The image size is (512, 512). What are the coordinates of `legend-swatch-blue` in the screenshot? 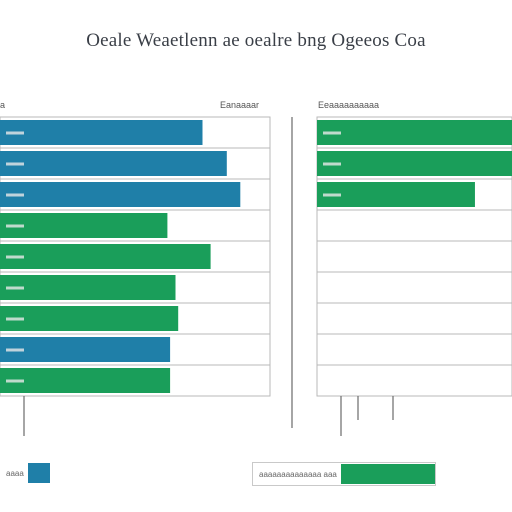 It's located at (38, 473).